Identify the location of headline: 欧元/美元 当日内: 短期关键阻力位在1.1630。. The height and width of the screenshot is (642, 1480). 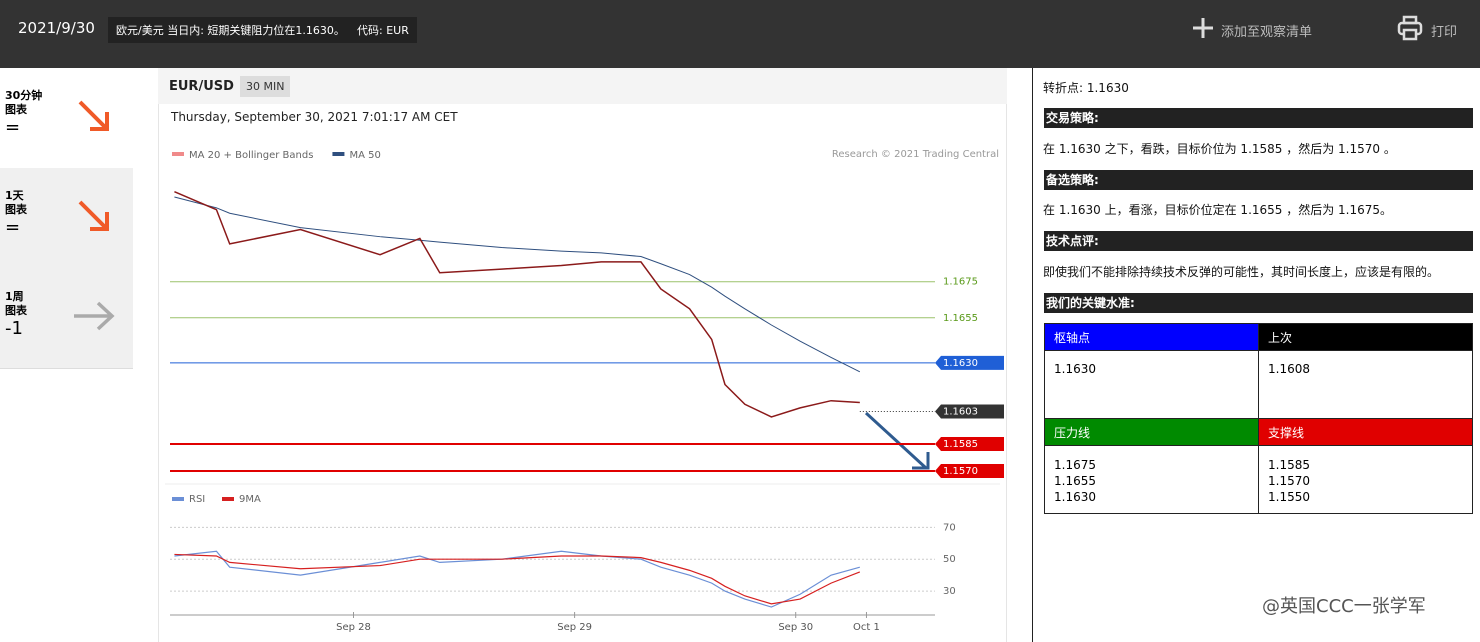
(230, 30).